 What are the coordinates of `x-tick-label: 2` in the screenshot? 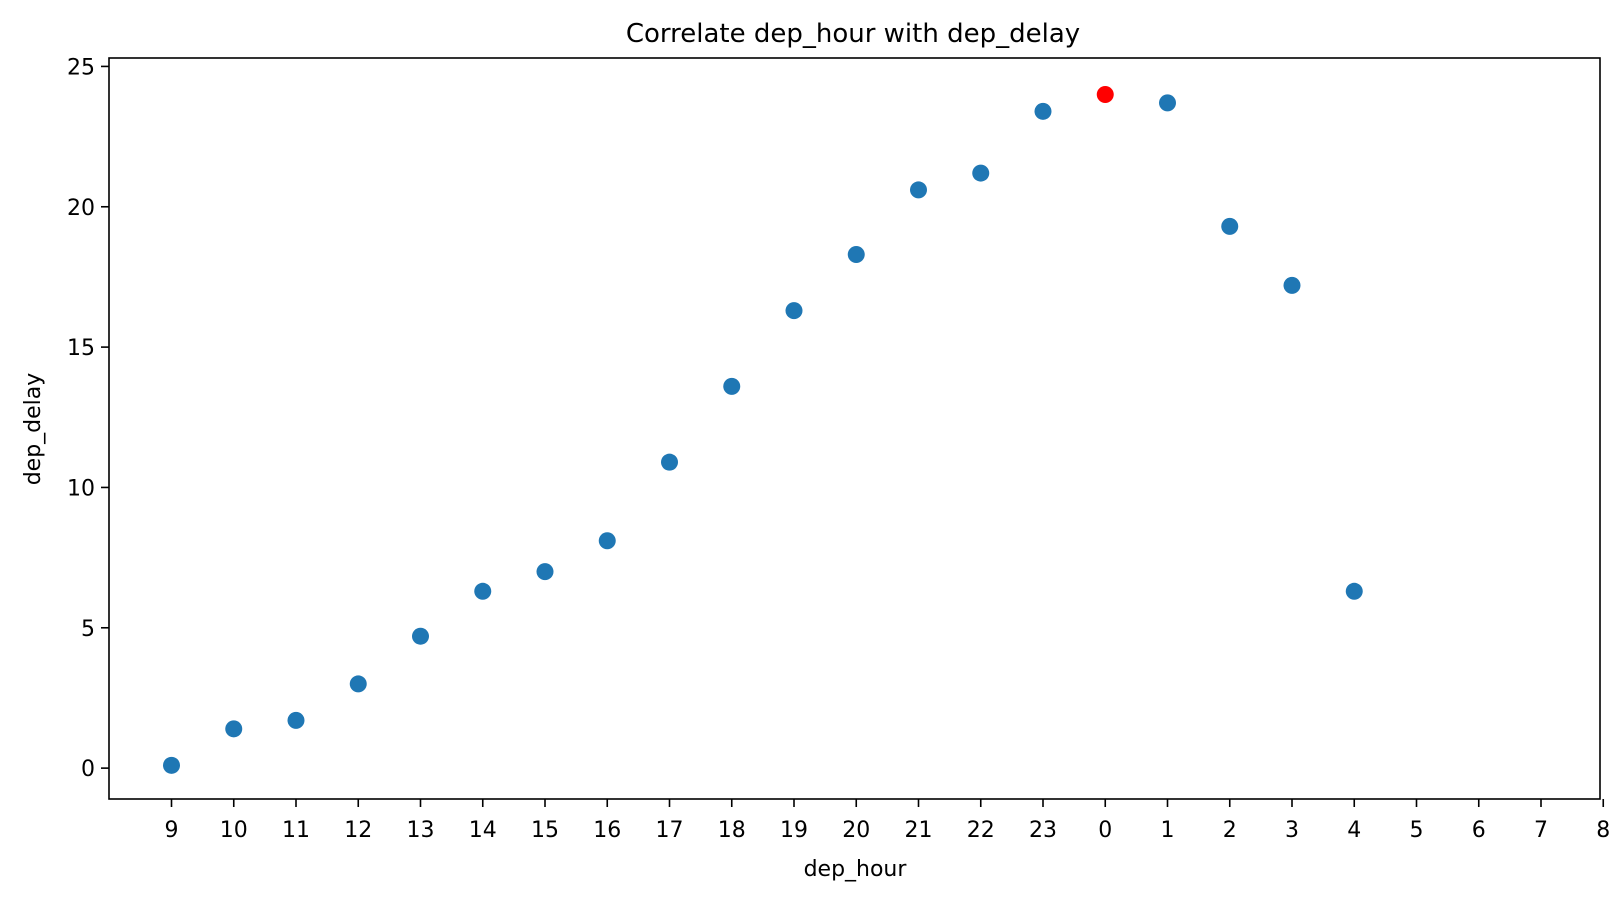 It's located at (1230, 830).